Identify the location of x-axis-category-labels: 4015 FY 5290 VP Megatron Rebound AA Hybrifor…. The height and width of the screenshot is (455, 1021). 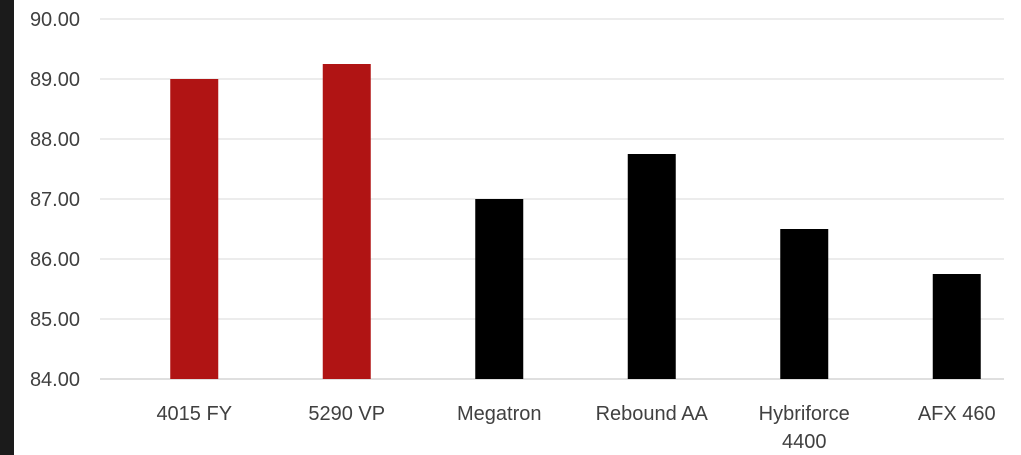
(575, 428).